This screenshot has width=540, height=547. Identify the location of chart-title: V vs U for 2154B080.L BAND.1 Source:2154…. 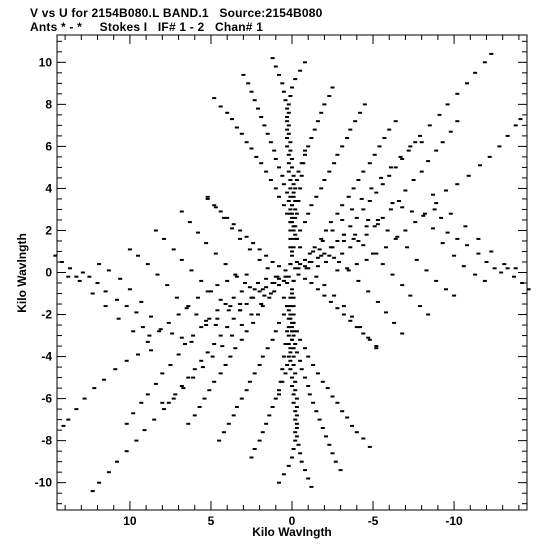
(176, 13).